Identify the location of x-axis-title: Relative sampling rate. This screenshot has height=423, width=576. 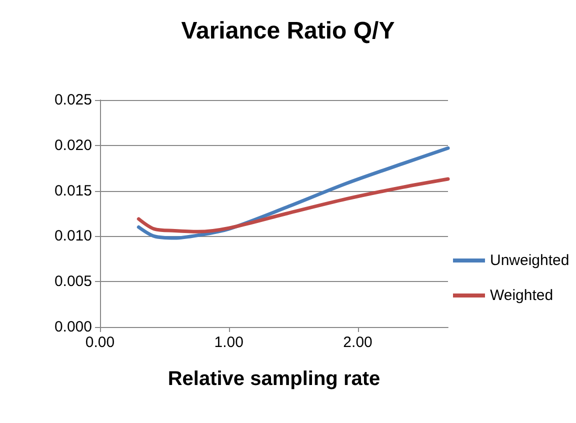
(274, 379).